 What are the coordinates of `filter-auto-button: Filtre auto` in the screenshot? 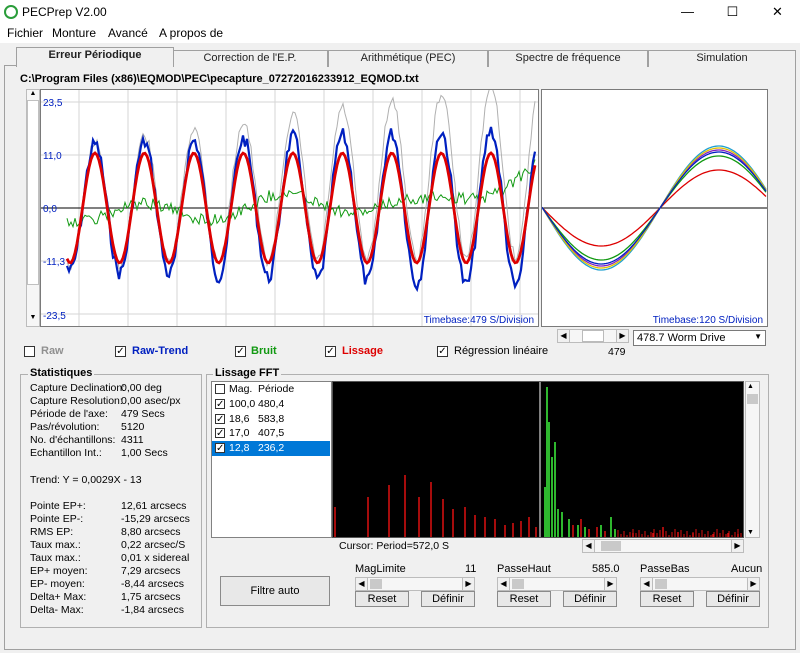 It's located at (275, 591).